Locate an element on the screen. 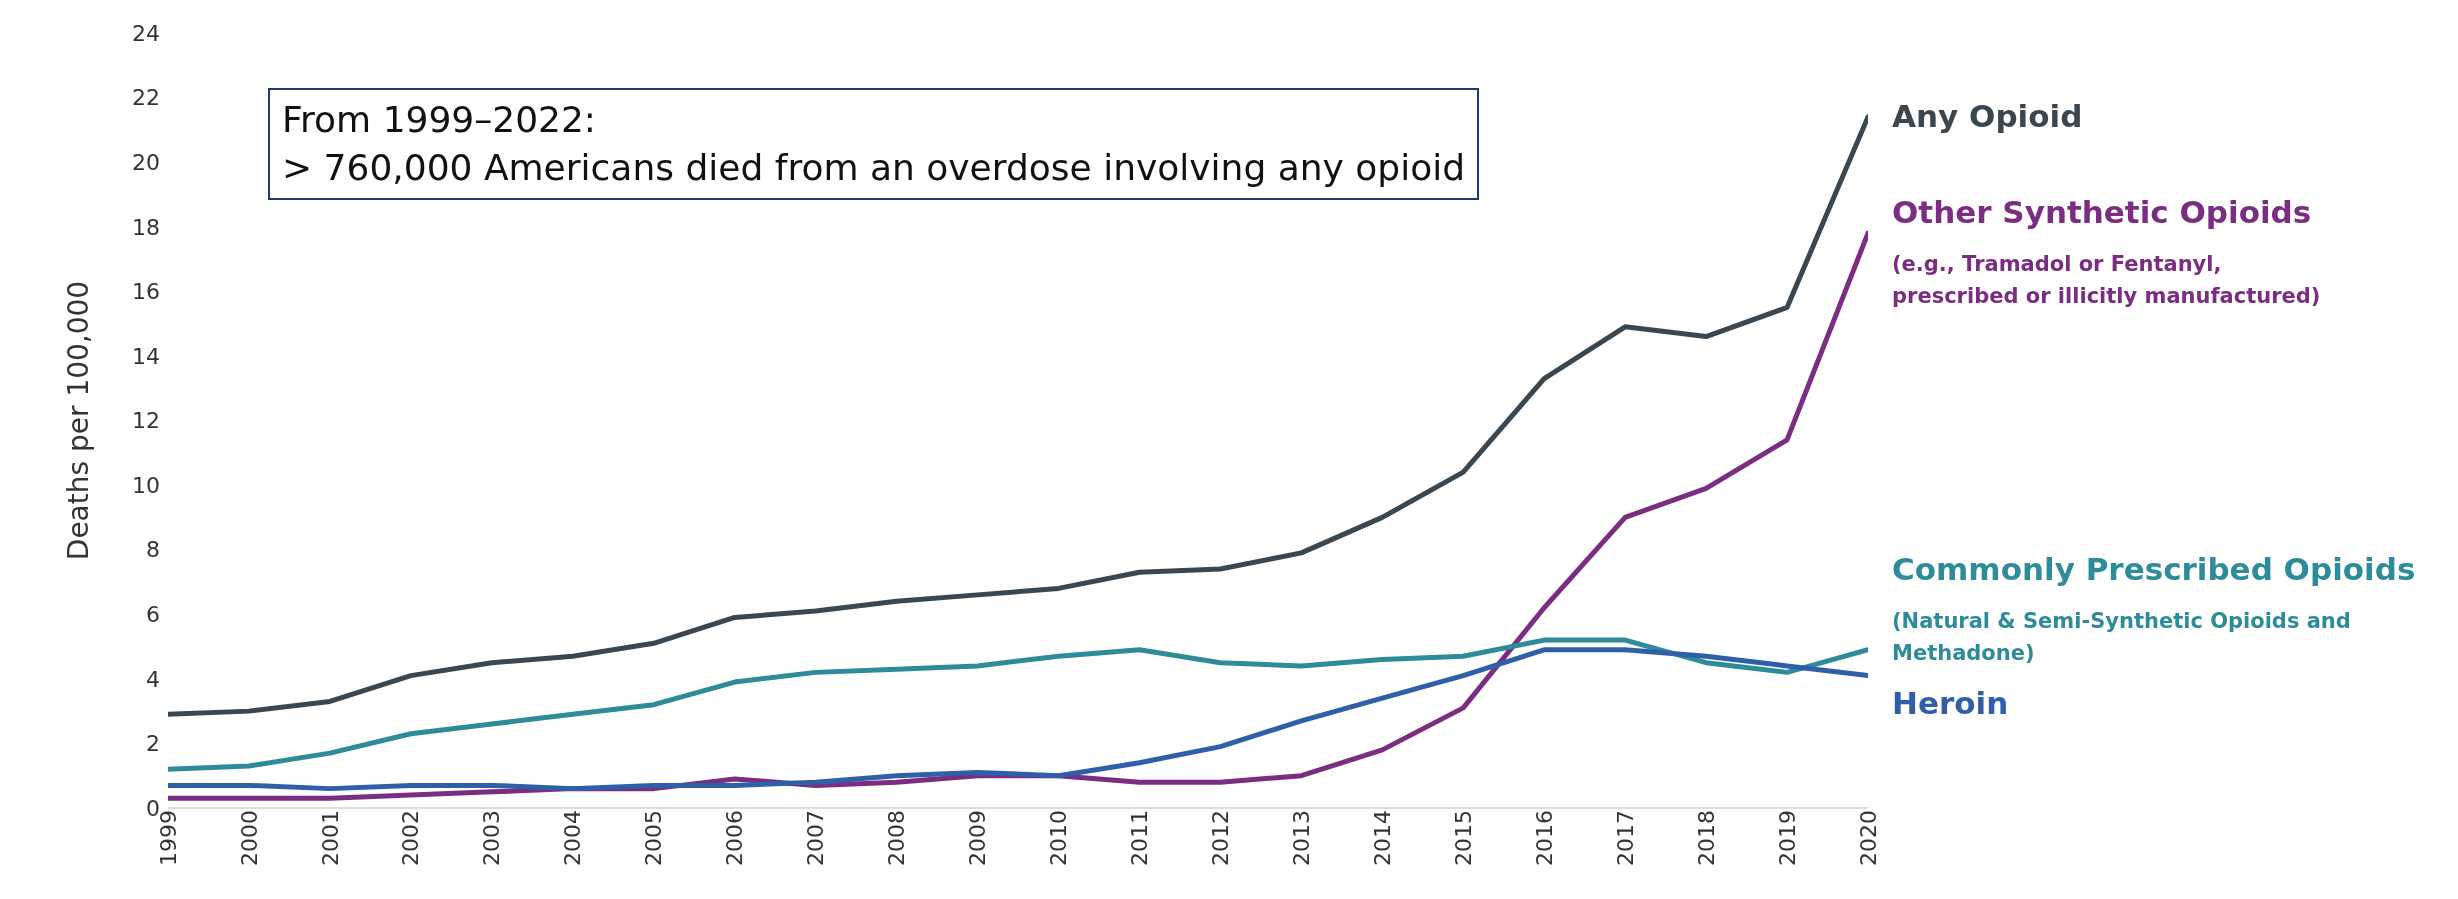 Image resolution: width=2458 pixels, height=899 pixels. y-tick-label: 14 is located at coordinates (146, 356).